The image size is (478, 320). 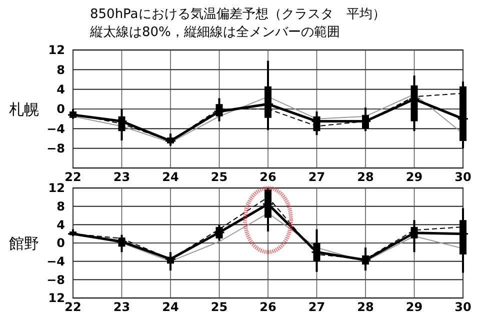 What do you see at coordinates (24, 243) in the screenshot?
I see `y-axis-title: 館野` at bounding box center [24, 243].